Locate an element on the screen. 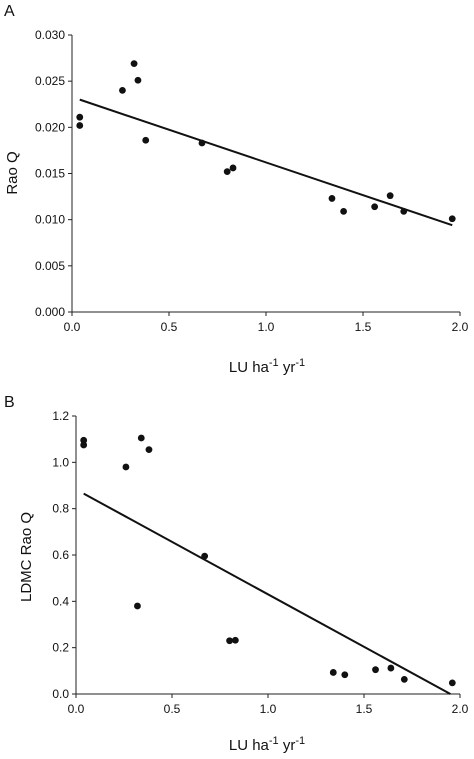  trendline is located at coordinates (266, 162).